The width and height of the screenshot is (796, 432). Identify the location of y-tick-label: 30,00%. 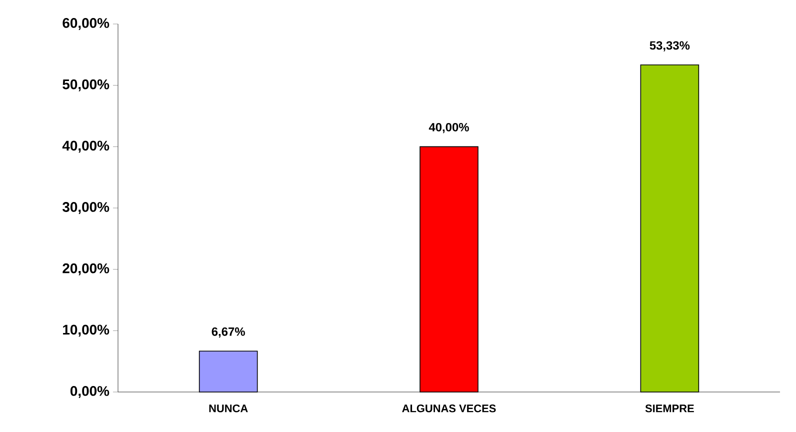
(86, 208).